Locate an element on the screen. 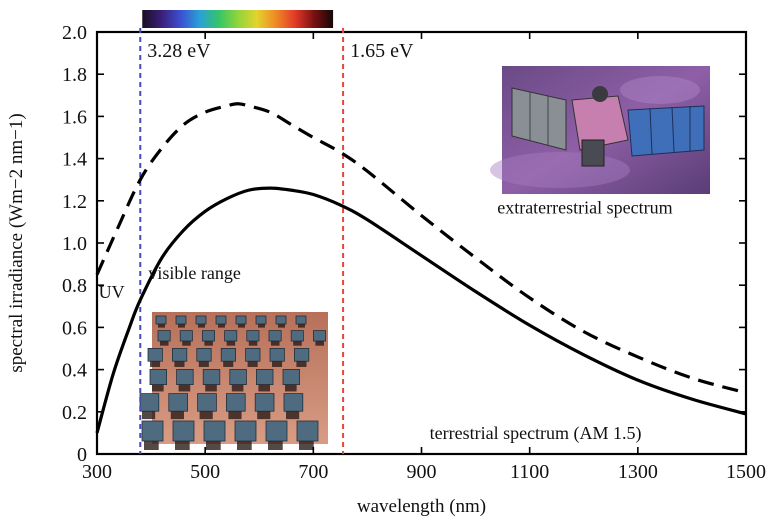 The image size is (772, 517). y-tick-label: 1.4 is located at coordinates (74, 160).